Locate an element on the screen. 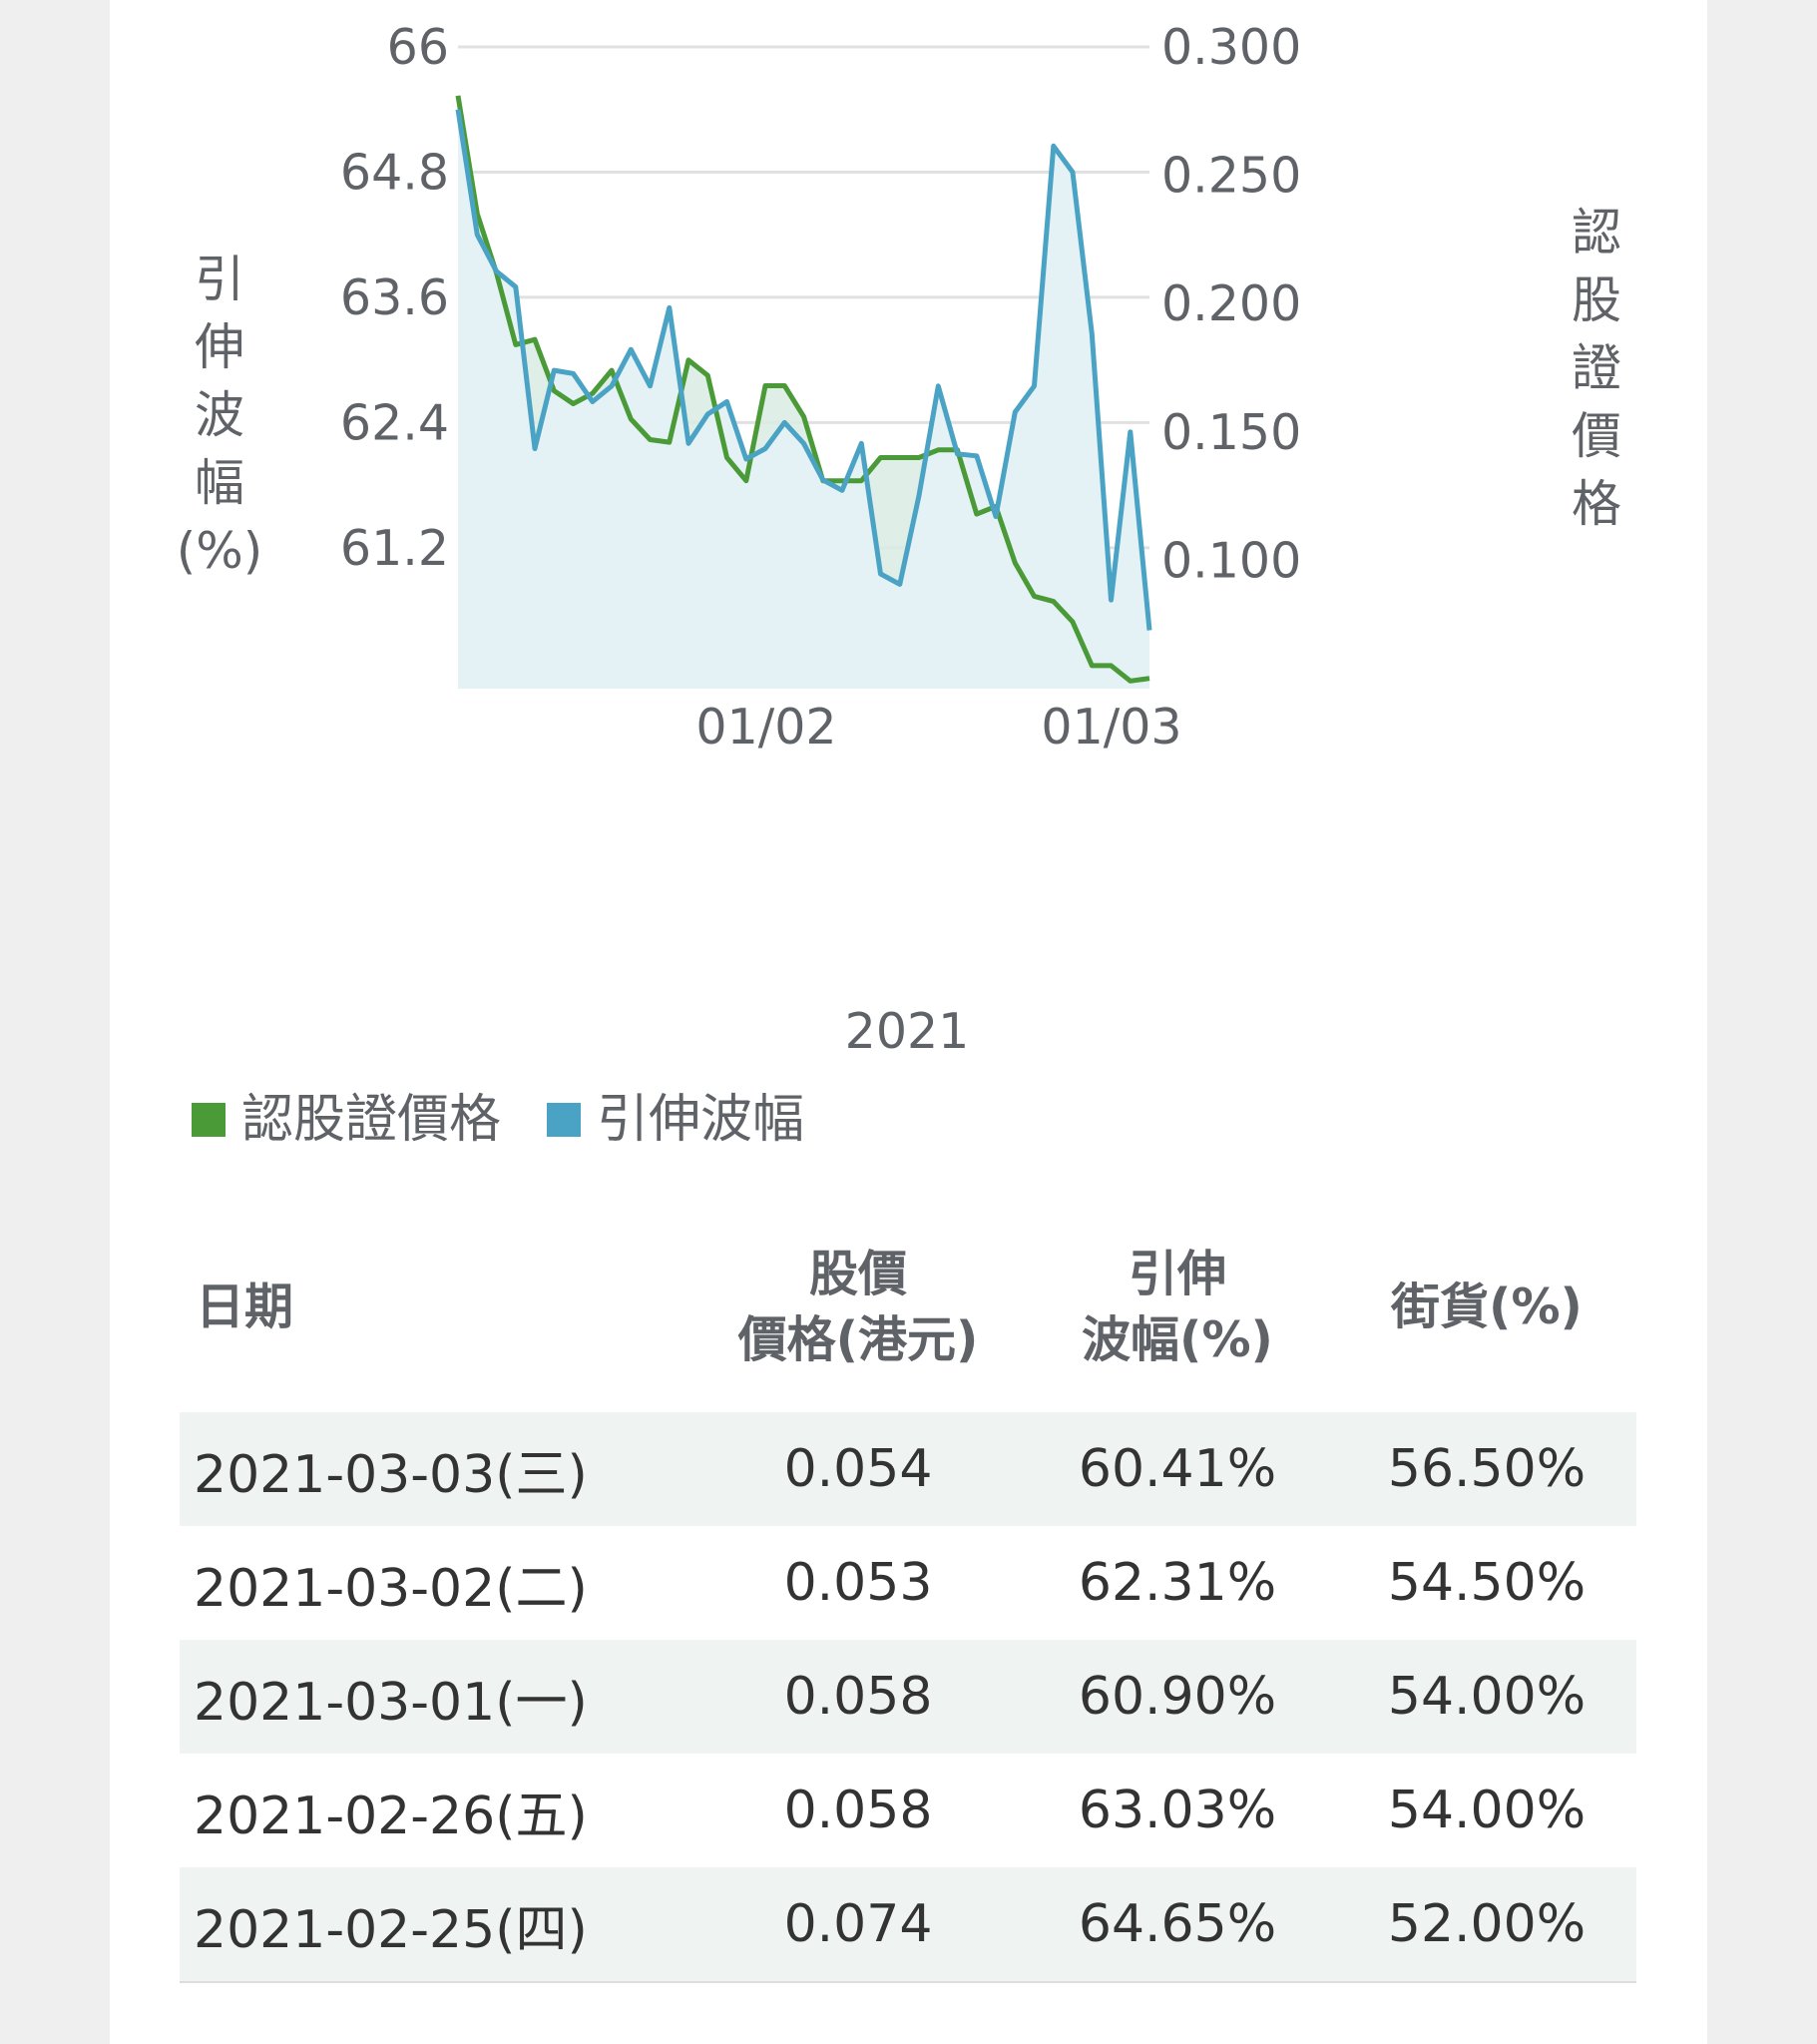 The image size is (1817, 2044). left-axis: 66 64.8 63.6 62.4 61.2 is located at coordinates (394, 298).